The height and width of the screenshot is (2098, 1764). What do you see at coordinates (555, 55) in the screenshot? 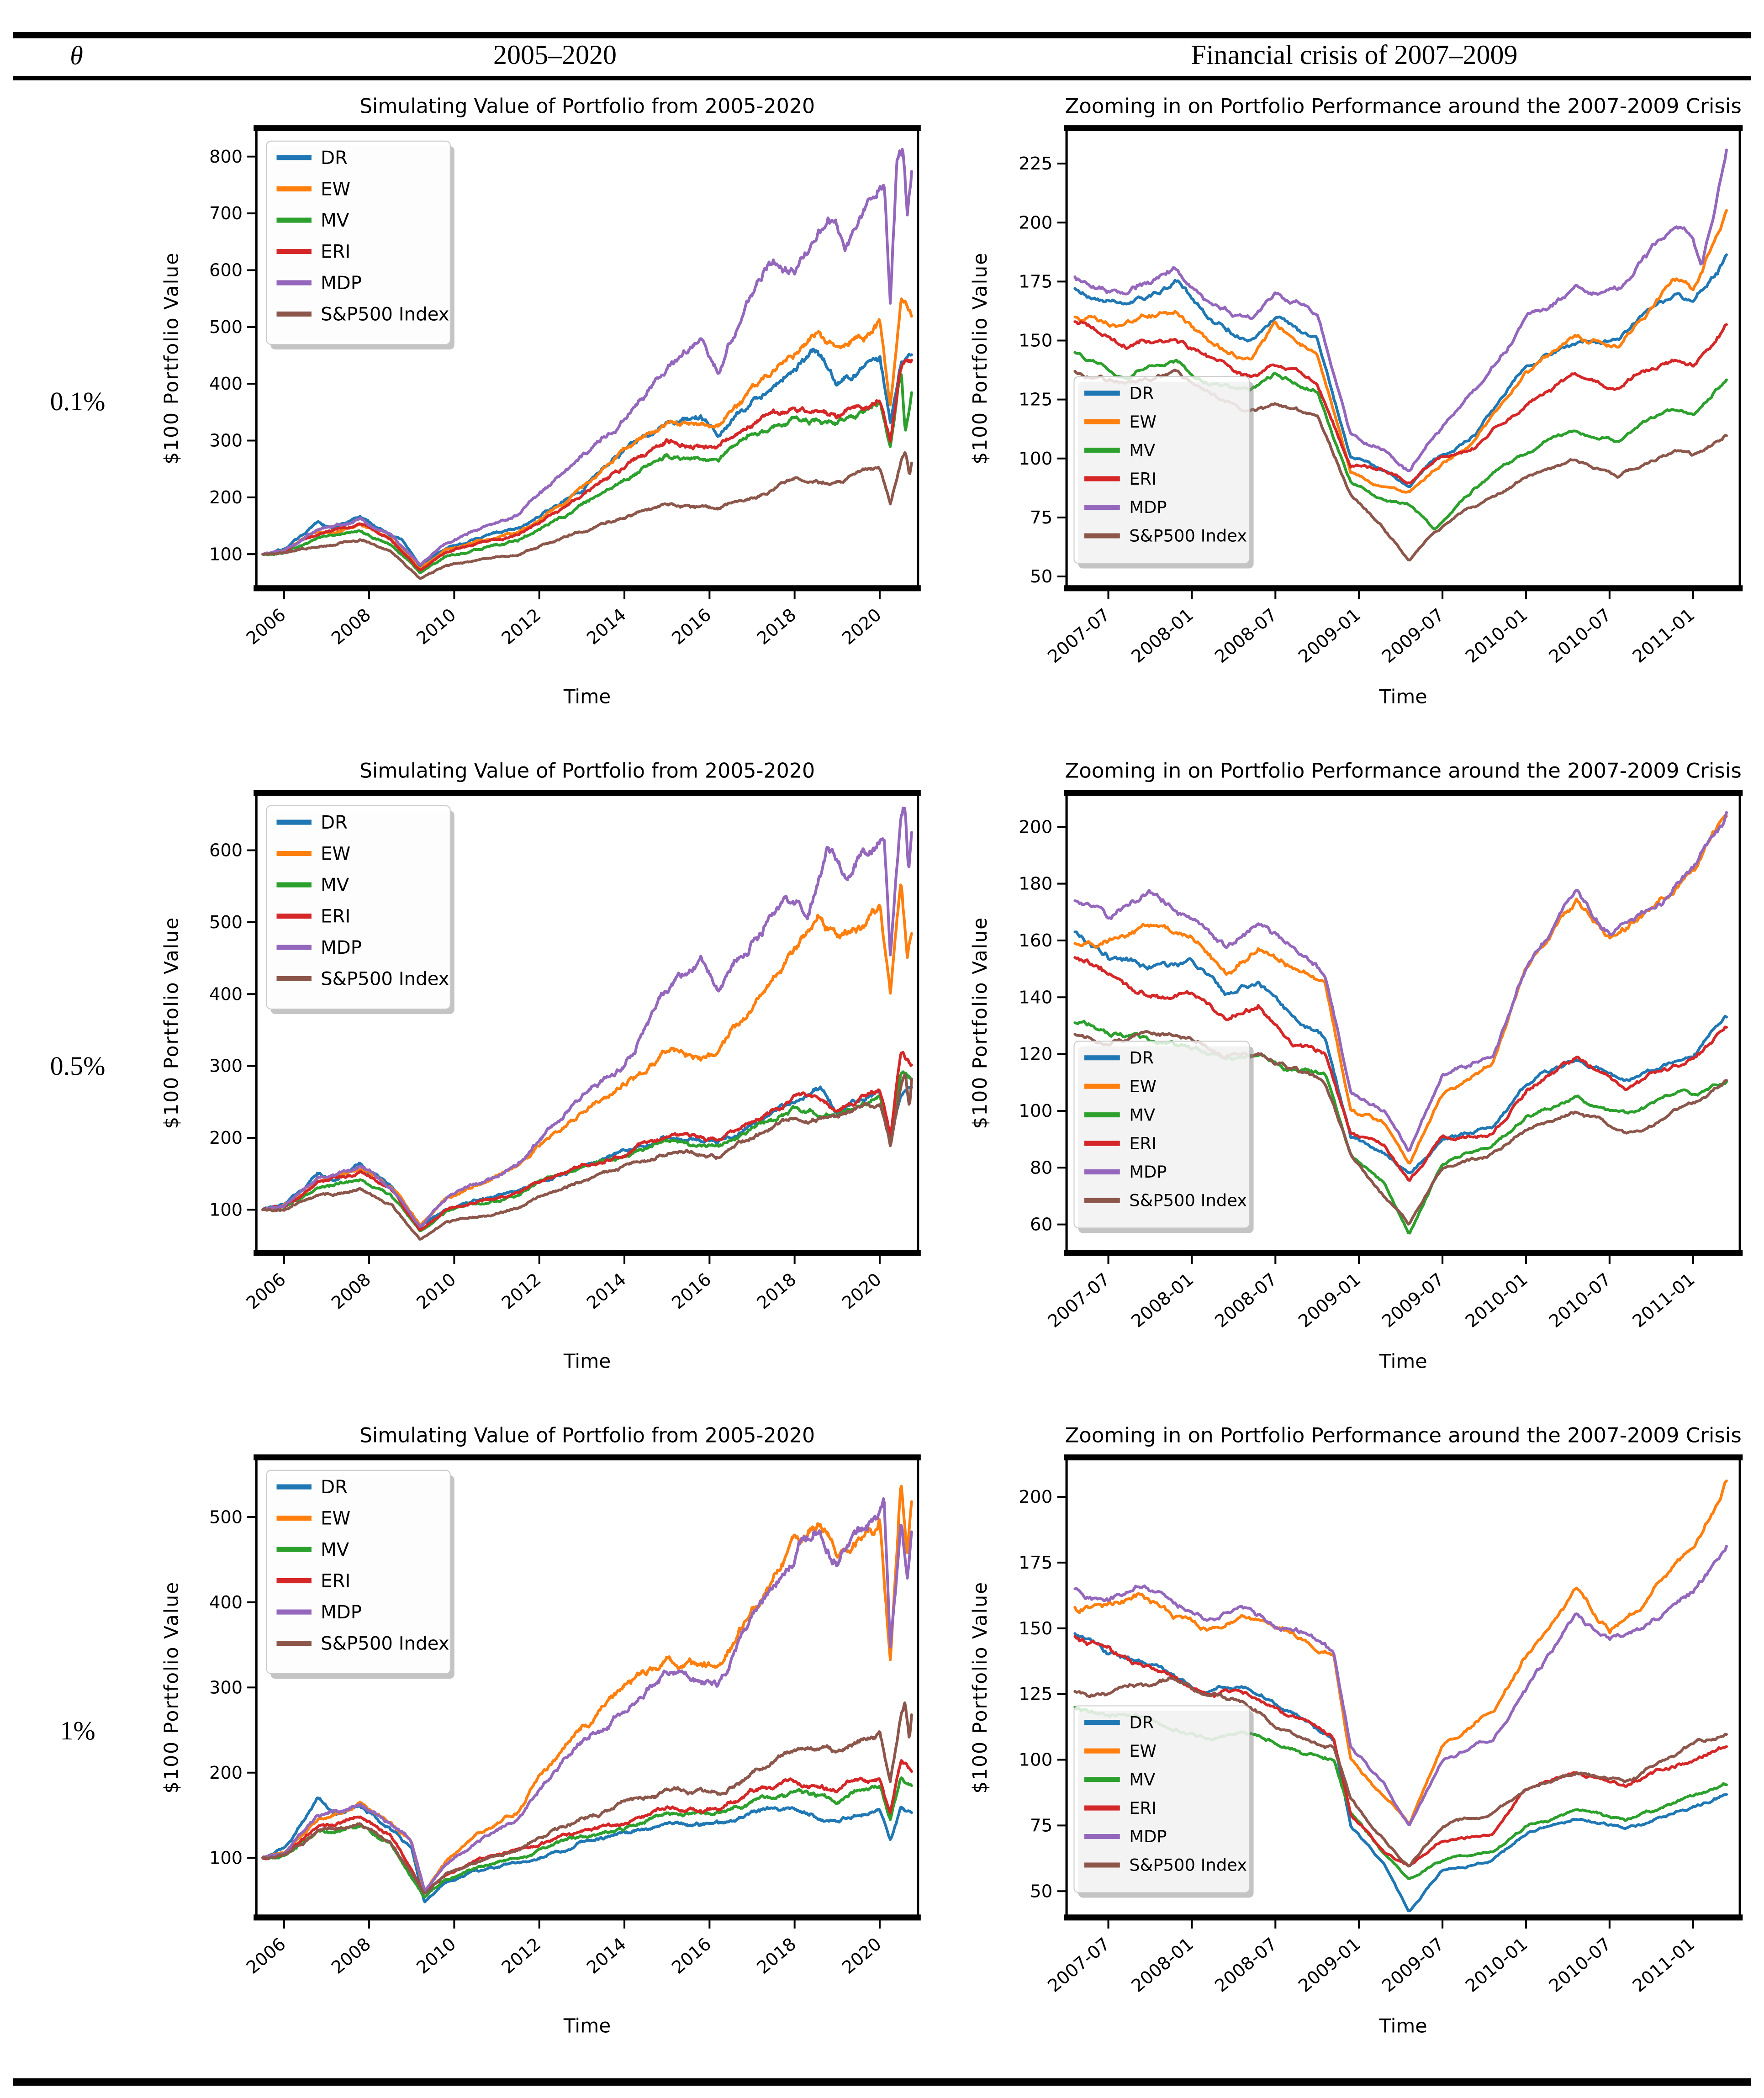
I see `period-column-header: 2005–2020` at bounding box center [555, 55].